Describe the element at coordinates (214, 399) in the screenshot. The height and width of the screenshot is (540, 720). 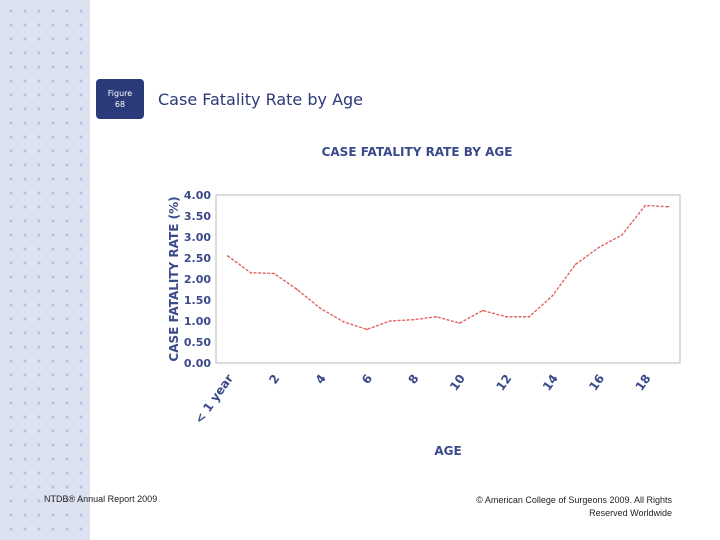
I see `x-tick-label: < 1 year` at that location.